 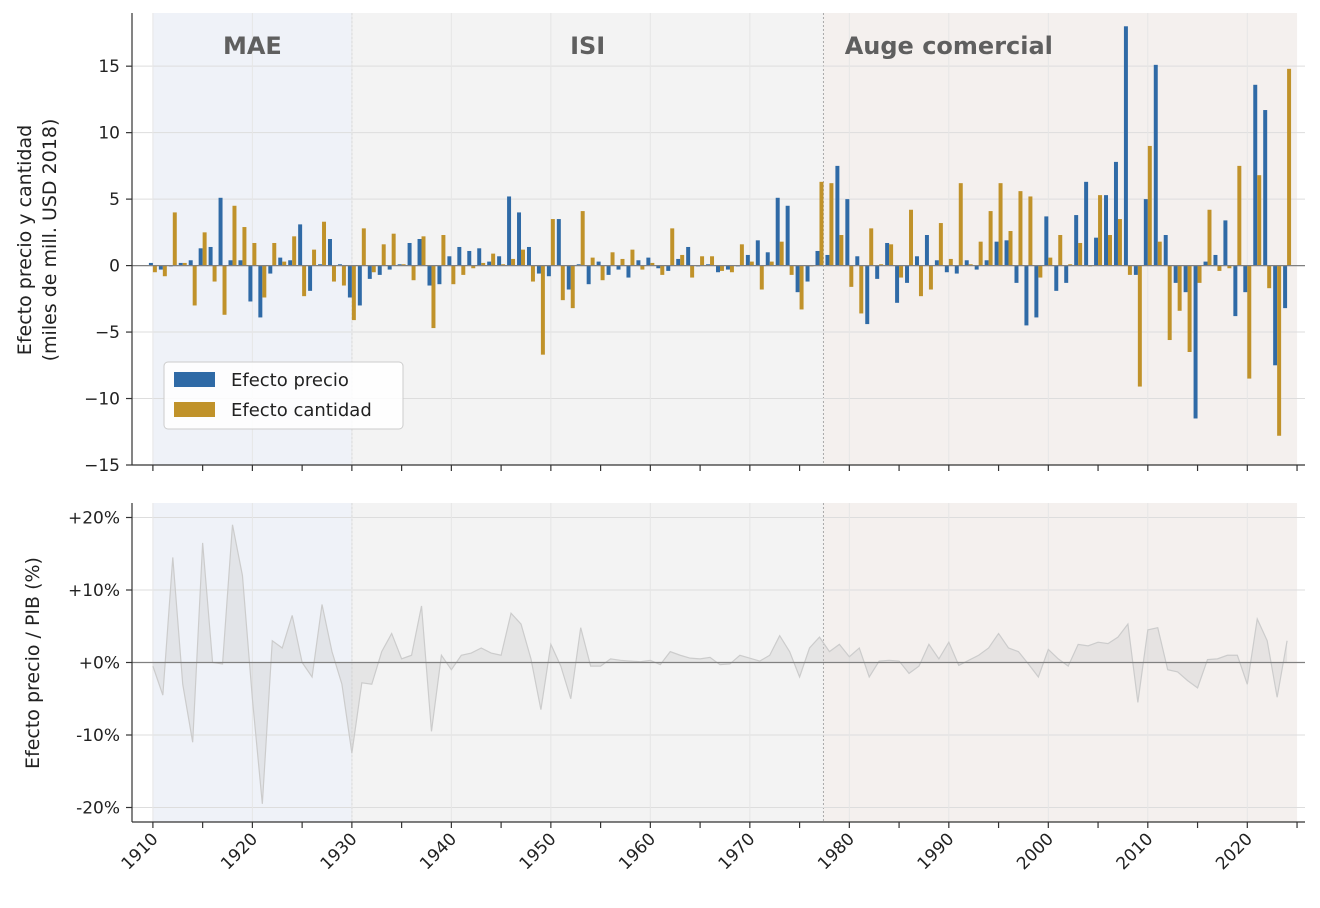 I want to click on xtick-label: 1980, so click(x=836, y=851).